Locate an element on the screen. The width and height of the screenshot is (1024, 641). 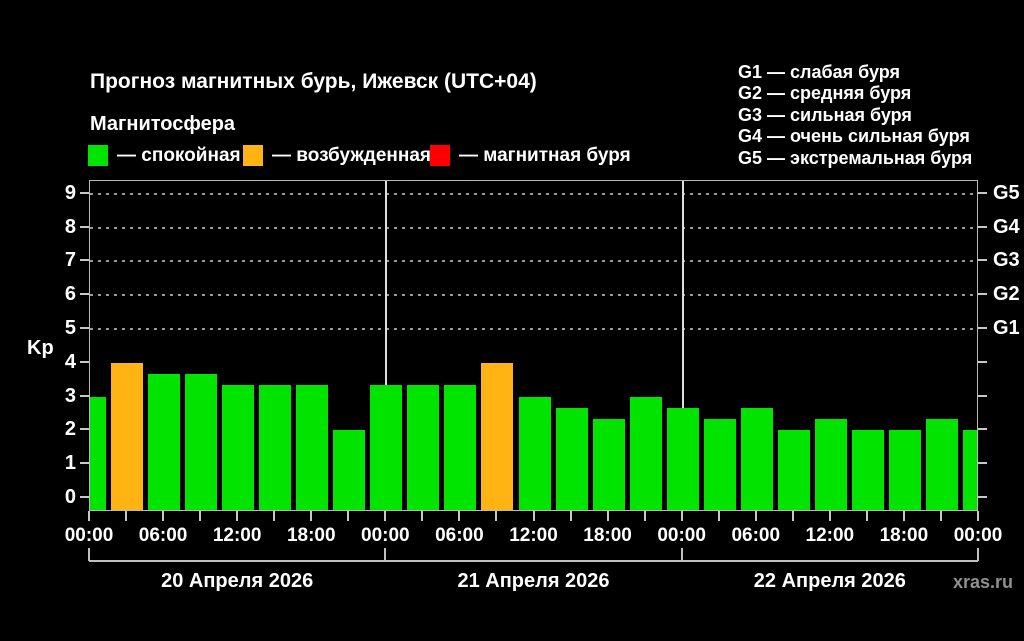
g5-legend-line: G5 — экстремальная буря is located at coordinates (855, 157).